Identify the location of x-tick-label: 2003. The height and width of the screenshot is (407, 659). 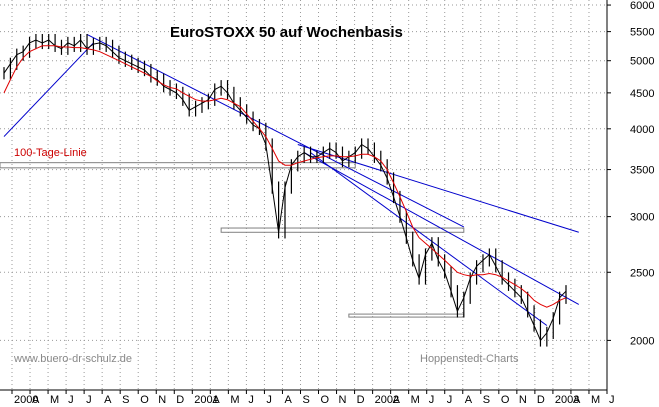
(567, 400).